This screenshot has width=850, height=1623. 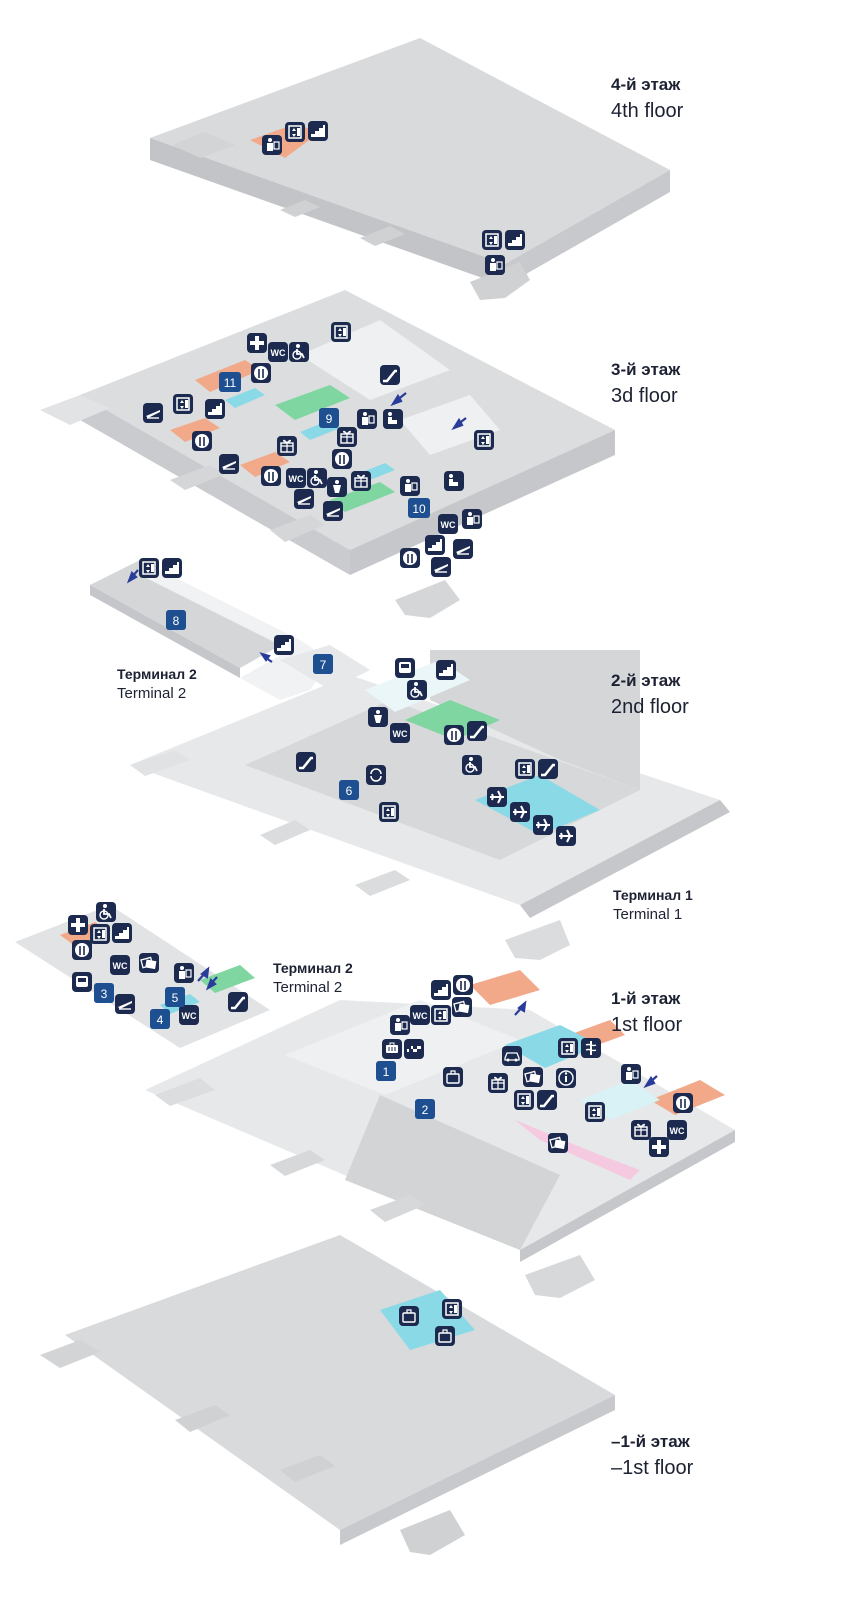 I want to click on baggage-storage-icon, so click(x=409, y=1316).